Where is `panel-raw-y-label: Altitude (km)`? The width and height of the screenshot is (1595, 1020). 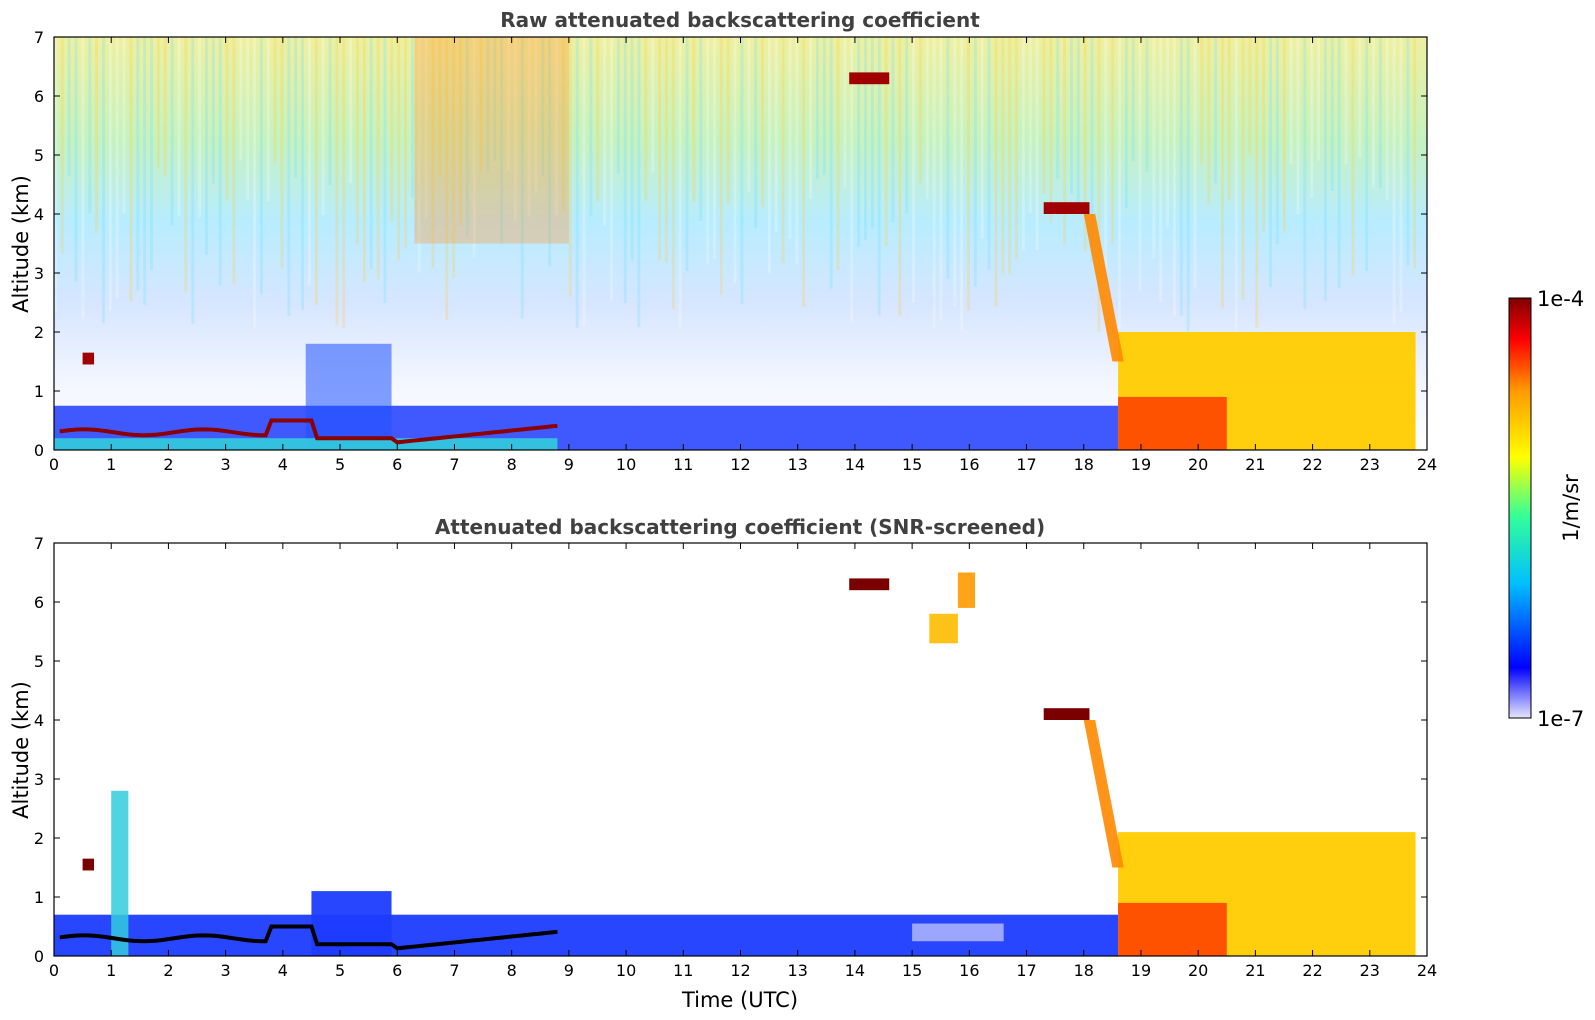
panel-raw-y-label: Altitude (km) is located at coordinates (21, 244).